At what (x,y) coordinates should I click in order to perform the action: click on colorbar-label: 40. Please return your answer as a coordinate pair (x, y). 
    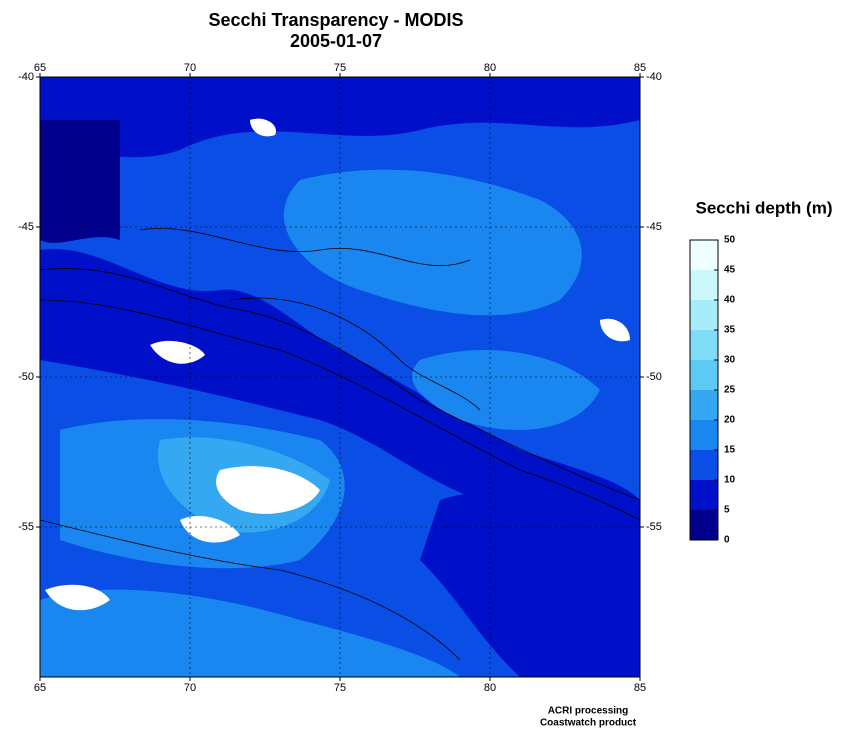
    Looking at the image, I should click on (730, 300).